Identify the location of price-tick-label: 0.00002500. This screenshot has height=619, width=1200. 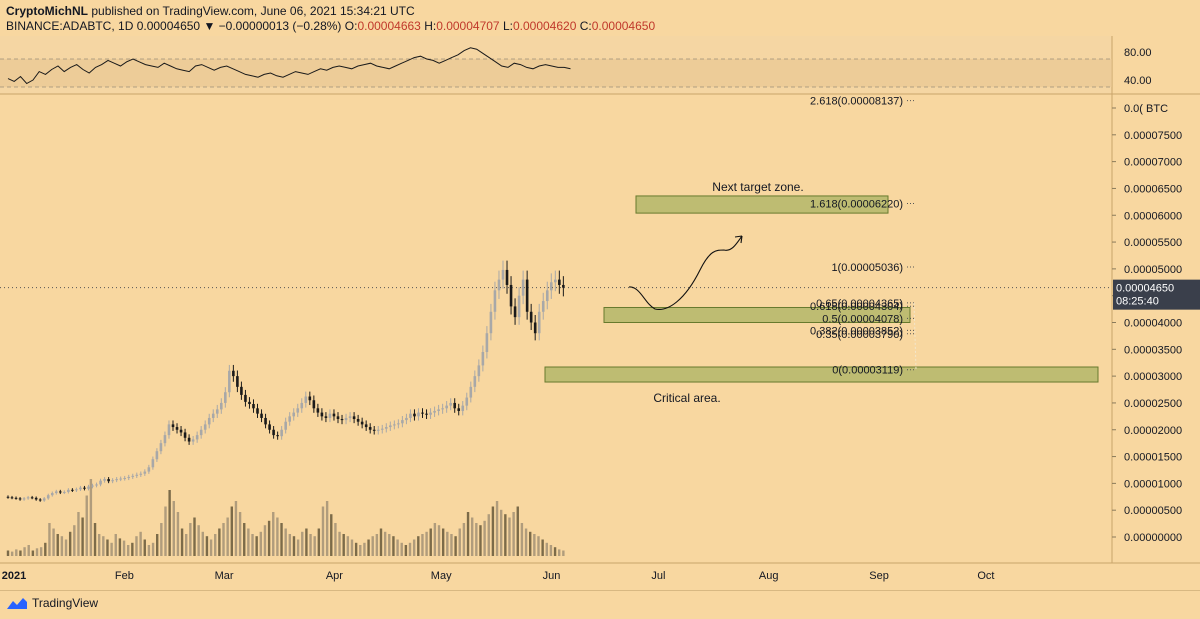
(1153, 404).